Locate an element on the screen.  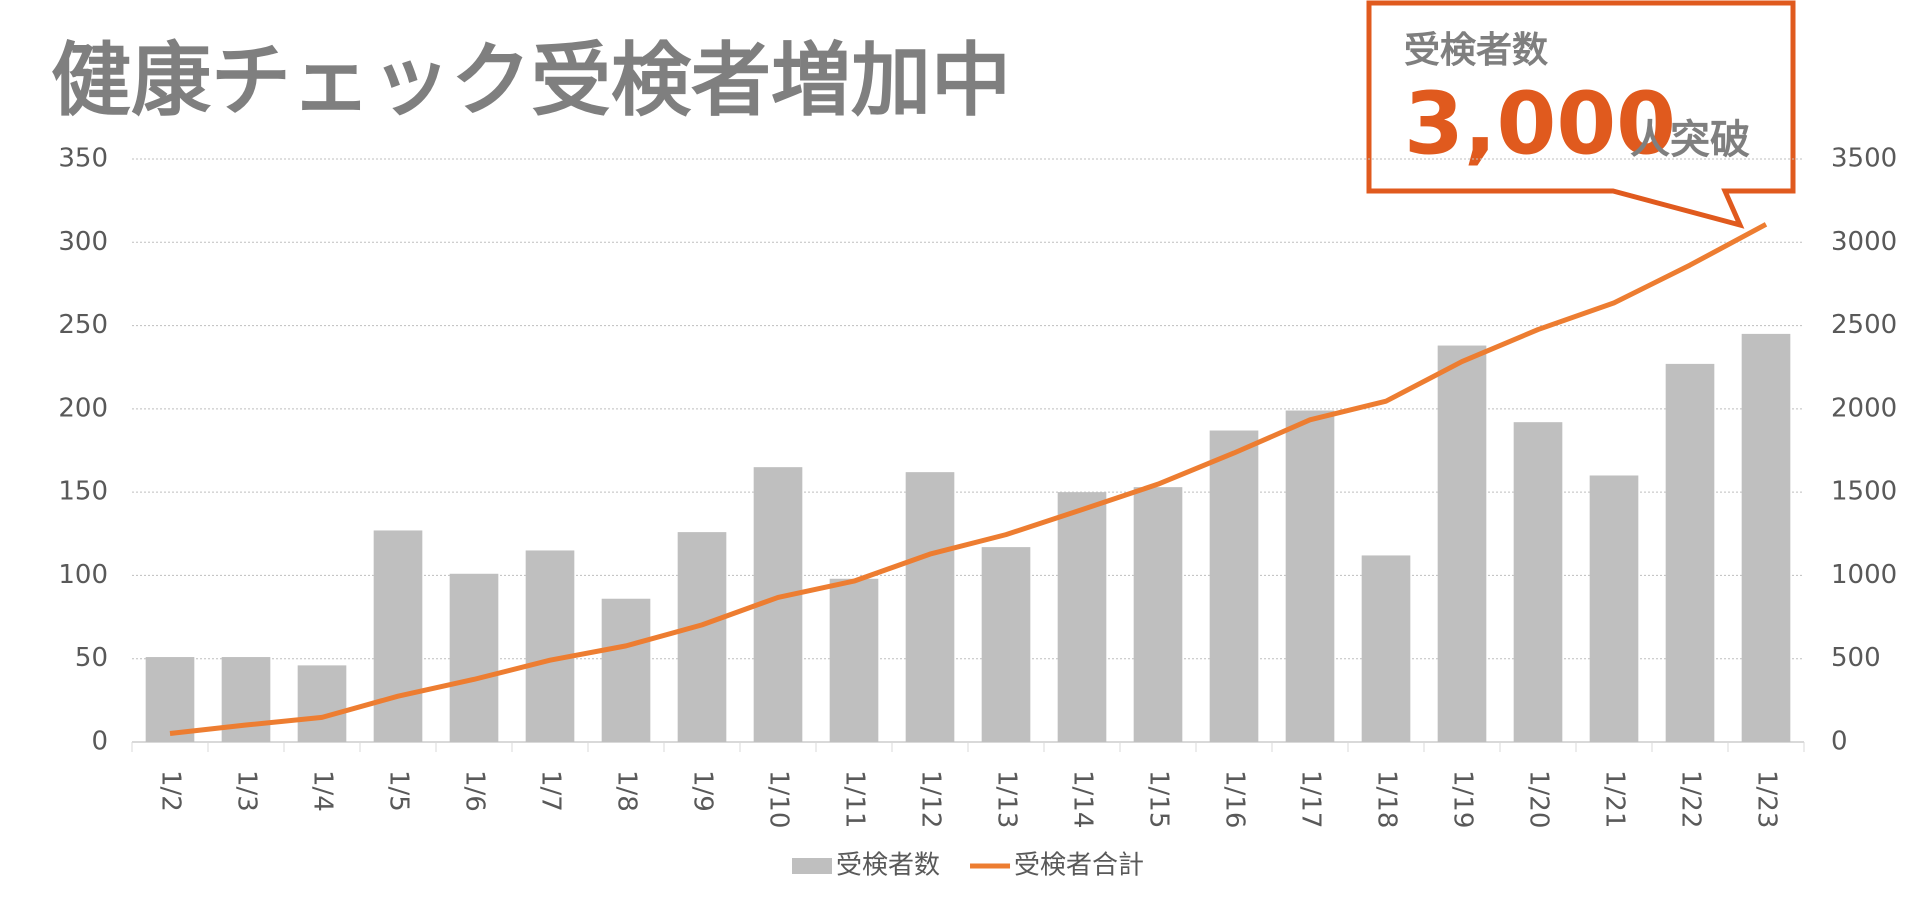
y-tick-label: 50 is located at coordinates (91, 658).